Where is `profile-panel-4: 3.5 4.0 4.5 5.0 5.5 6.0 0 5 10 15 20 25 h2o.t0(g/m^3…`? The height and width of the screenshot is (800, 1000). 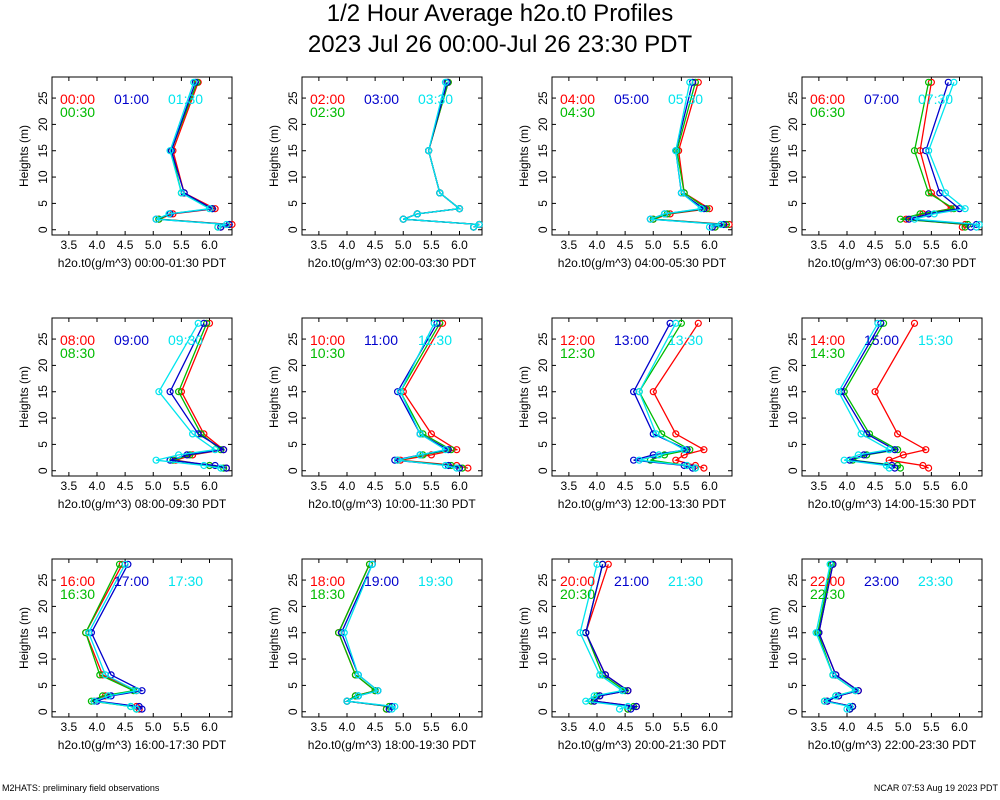
profile-panel-4: 3.5 4.0 4.5 5.0 5.5 6.0 0 5 10 15 20 25 h2o.t0(g/m^3… is located at coordinates (875, 173).